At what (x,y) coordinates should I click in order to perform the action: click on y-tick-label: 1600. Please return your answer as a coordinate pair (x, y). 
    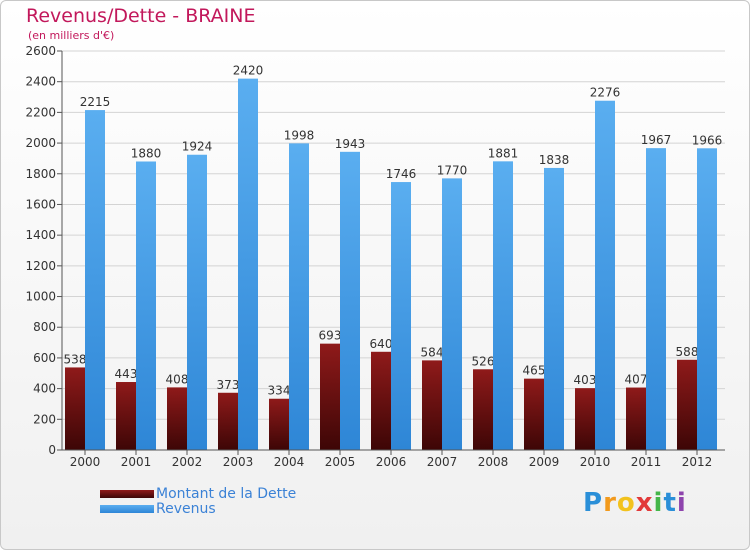
    Looking at the image, I should click on (40, 204).